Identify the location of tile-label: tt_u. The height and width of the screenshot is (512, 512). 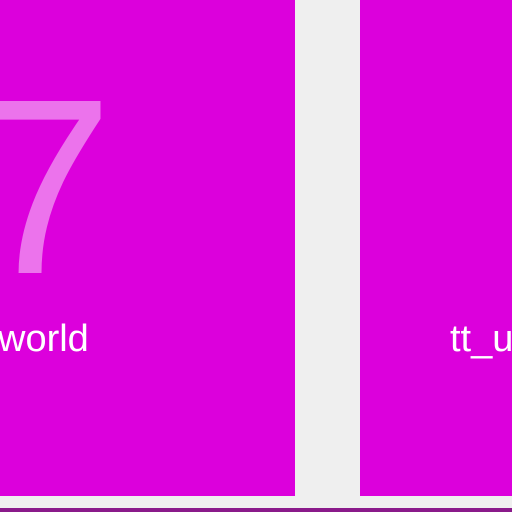
(481, 339).